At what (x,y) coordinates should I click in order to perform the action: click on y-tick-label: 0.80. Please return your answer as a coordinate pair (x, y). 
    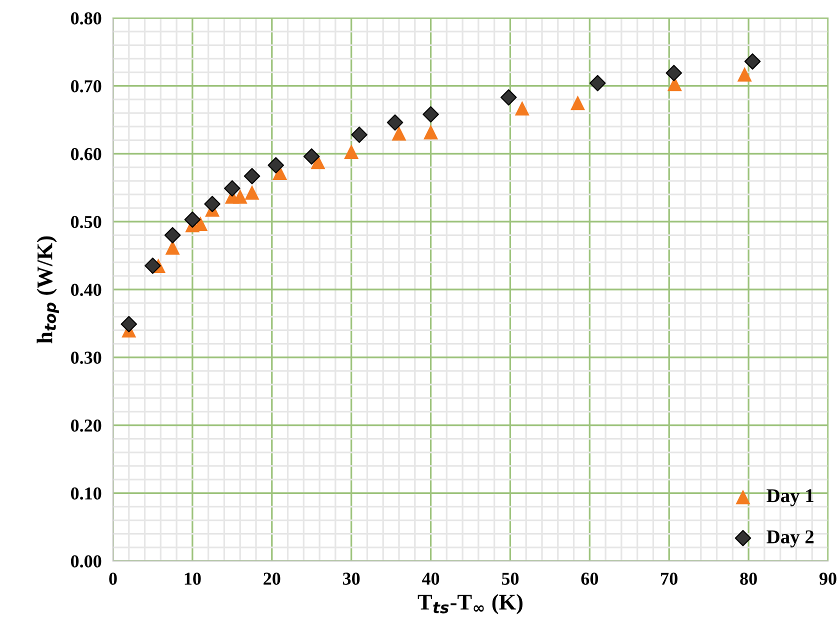
    Looking at the image, I should click on (86, 18).